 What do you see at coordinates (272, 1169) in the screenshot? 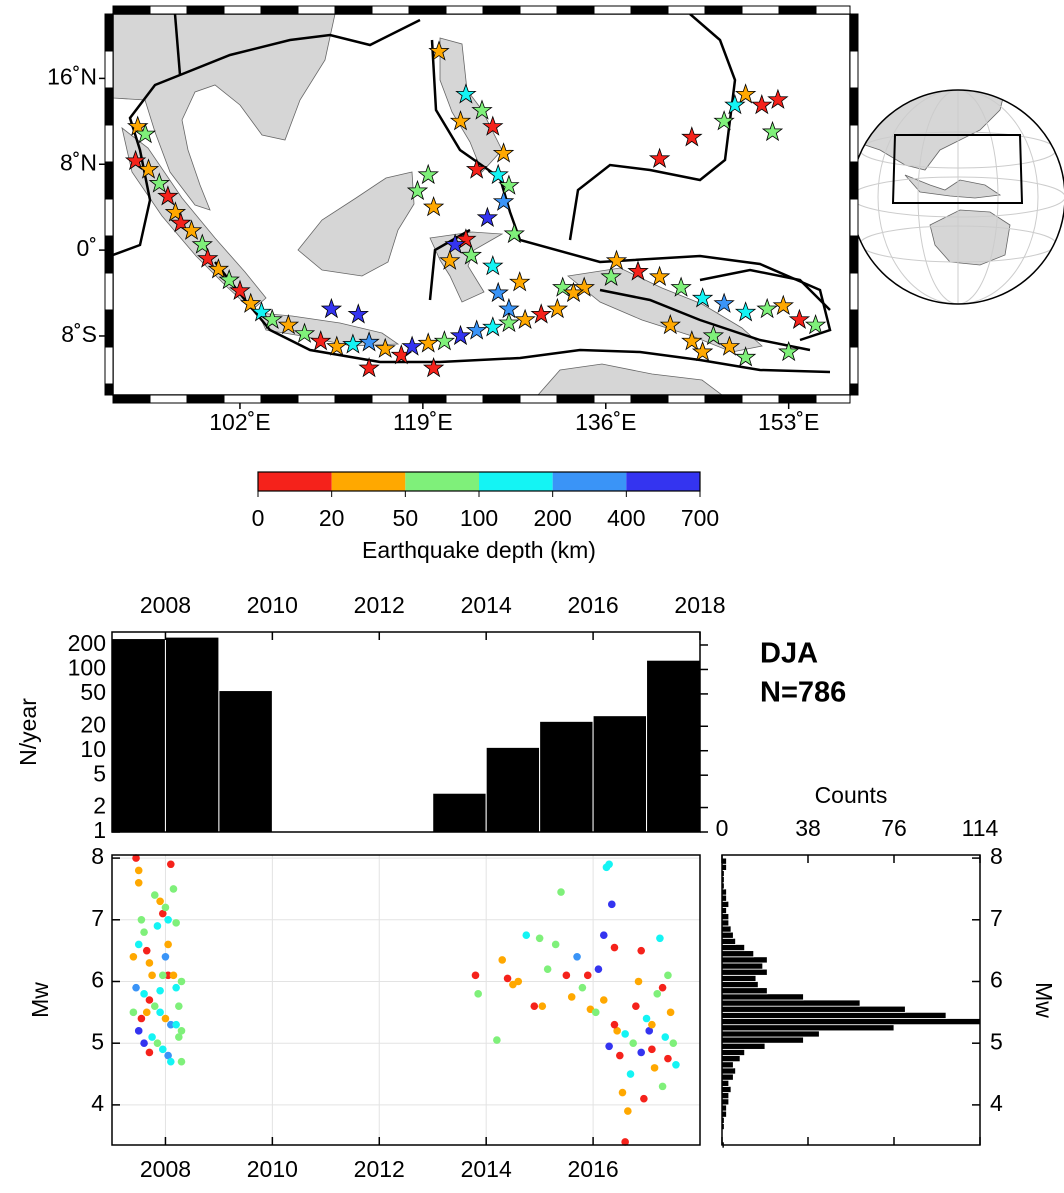
I see `x-tick-label: 2010` at bounding box center [272, 1169].